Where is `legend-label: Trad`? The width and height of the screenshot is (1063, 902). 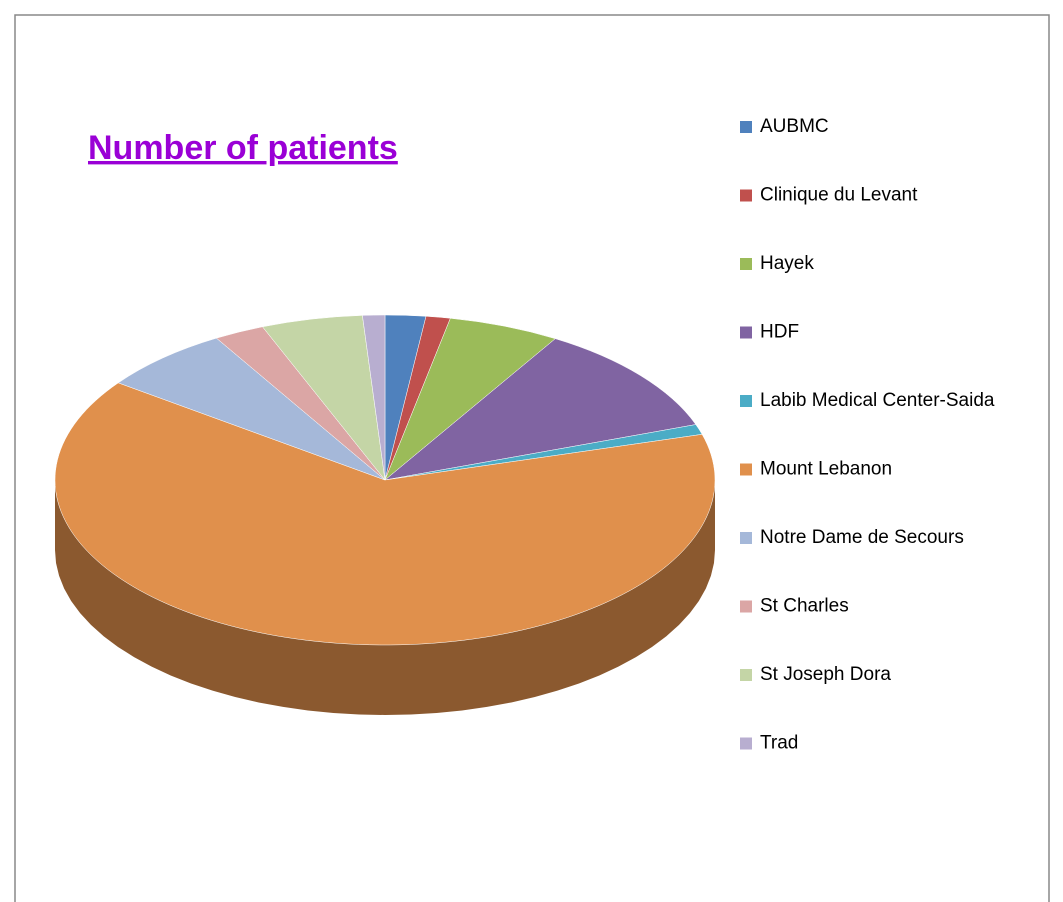
legend-label: Trad is located at coordinates (779, 743).